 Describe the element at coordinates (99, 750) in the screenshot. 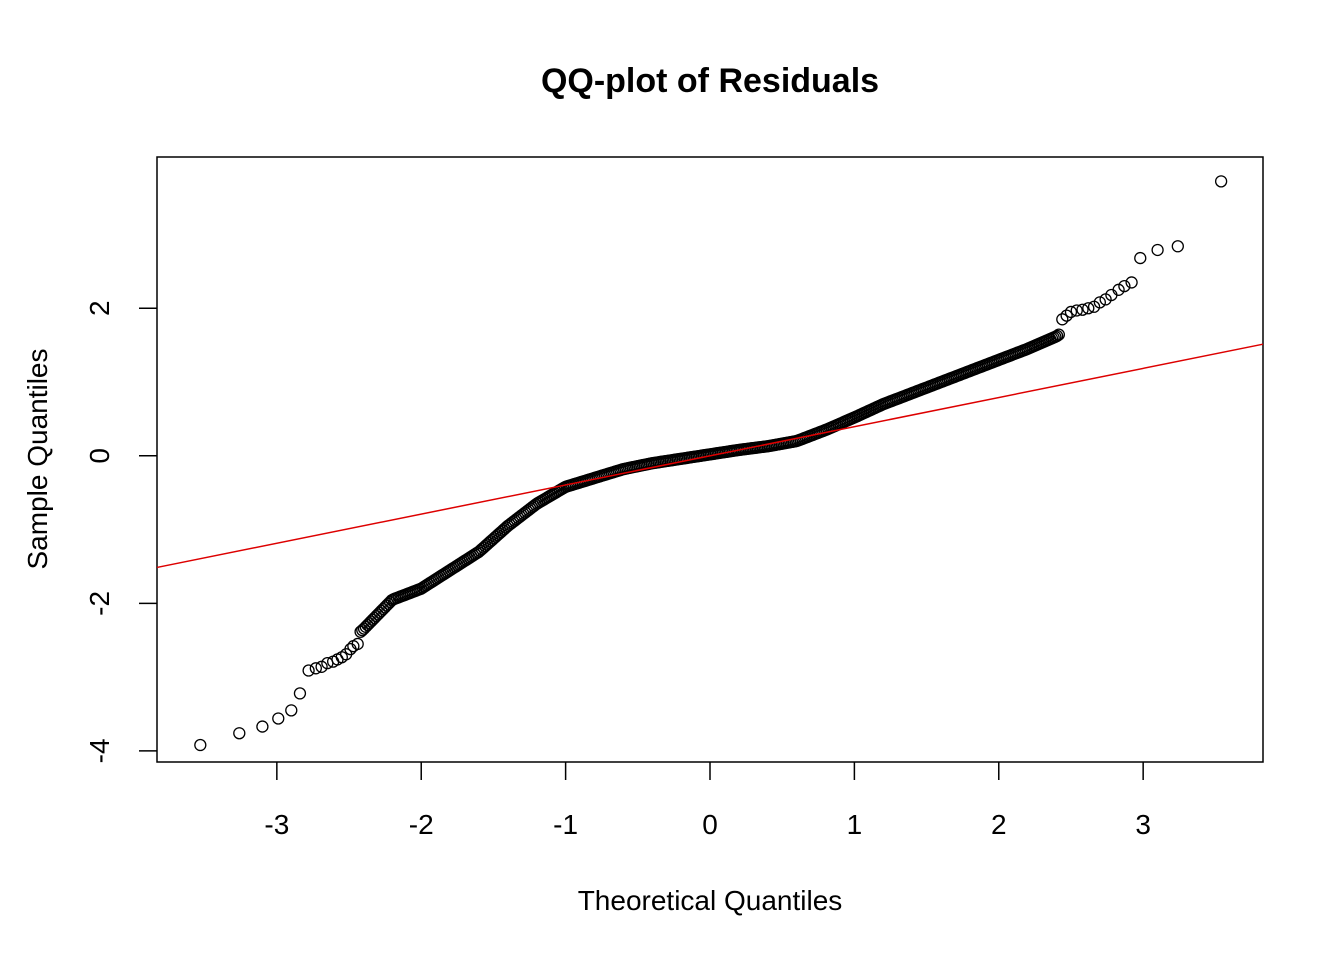

I see `y-tick-label: -4` at that location.